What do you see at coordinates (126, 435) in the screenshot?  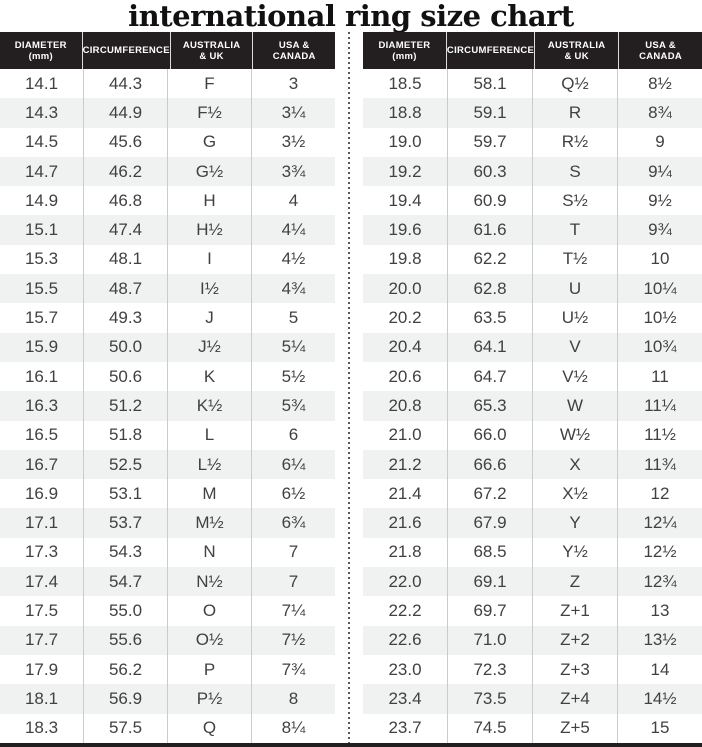 I see `circumference-cell: 51.8` at bounding box center [126, 435].